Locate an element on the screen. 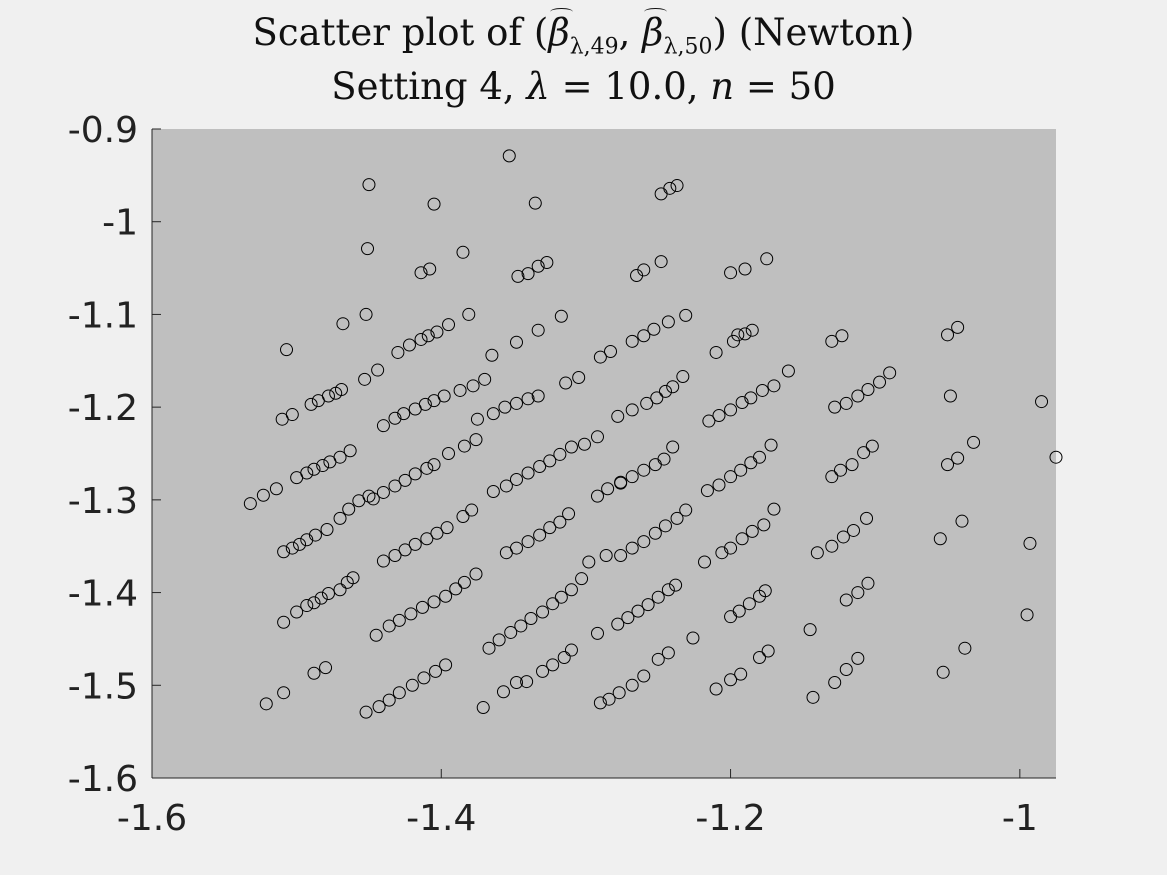 The height and width of the screenshot is (875, 1167). y-tick-label: -1.5 is located at coordinates (103, 686).